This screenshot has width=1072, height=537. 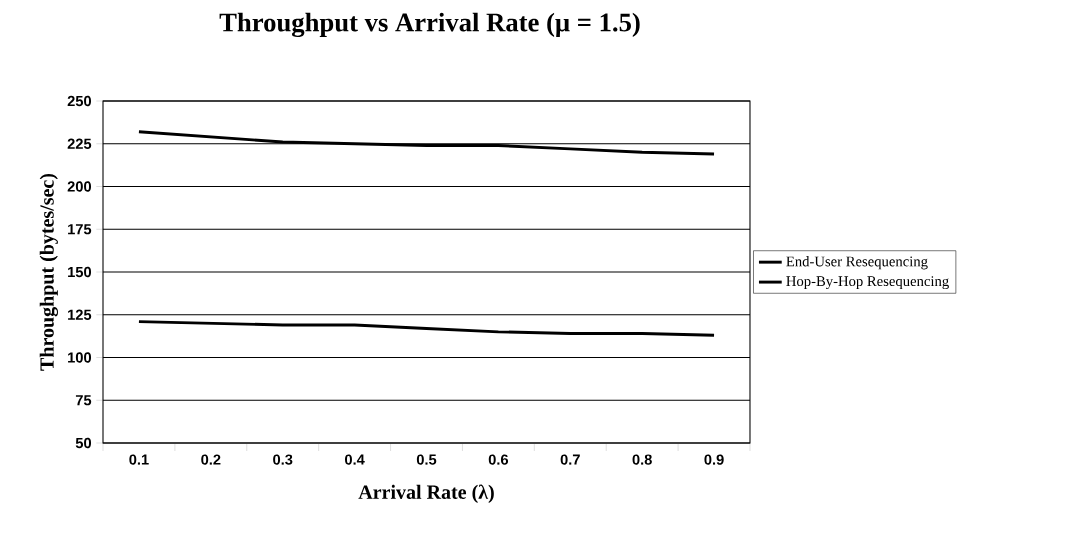 I want to click on x-tick-label: 0.7, so click(x=570, y=459).